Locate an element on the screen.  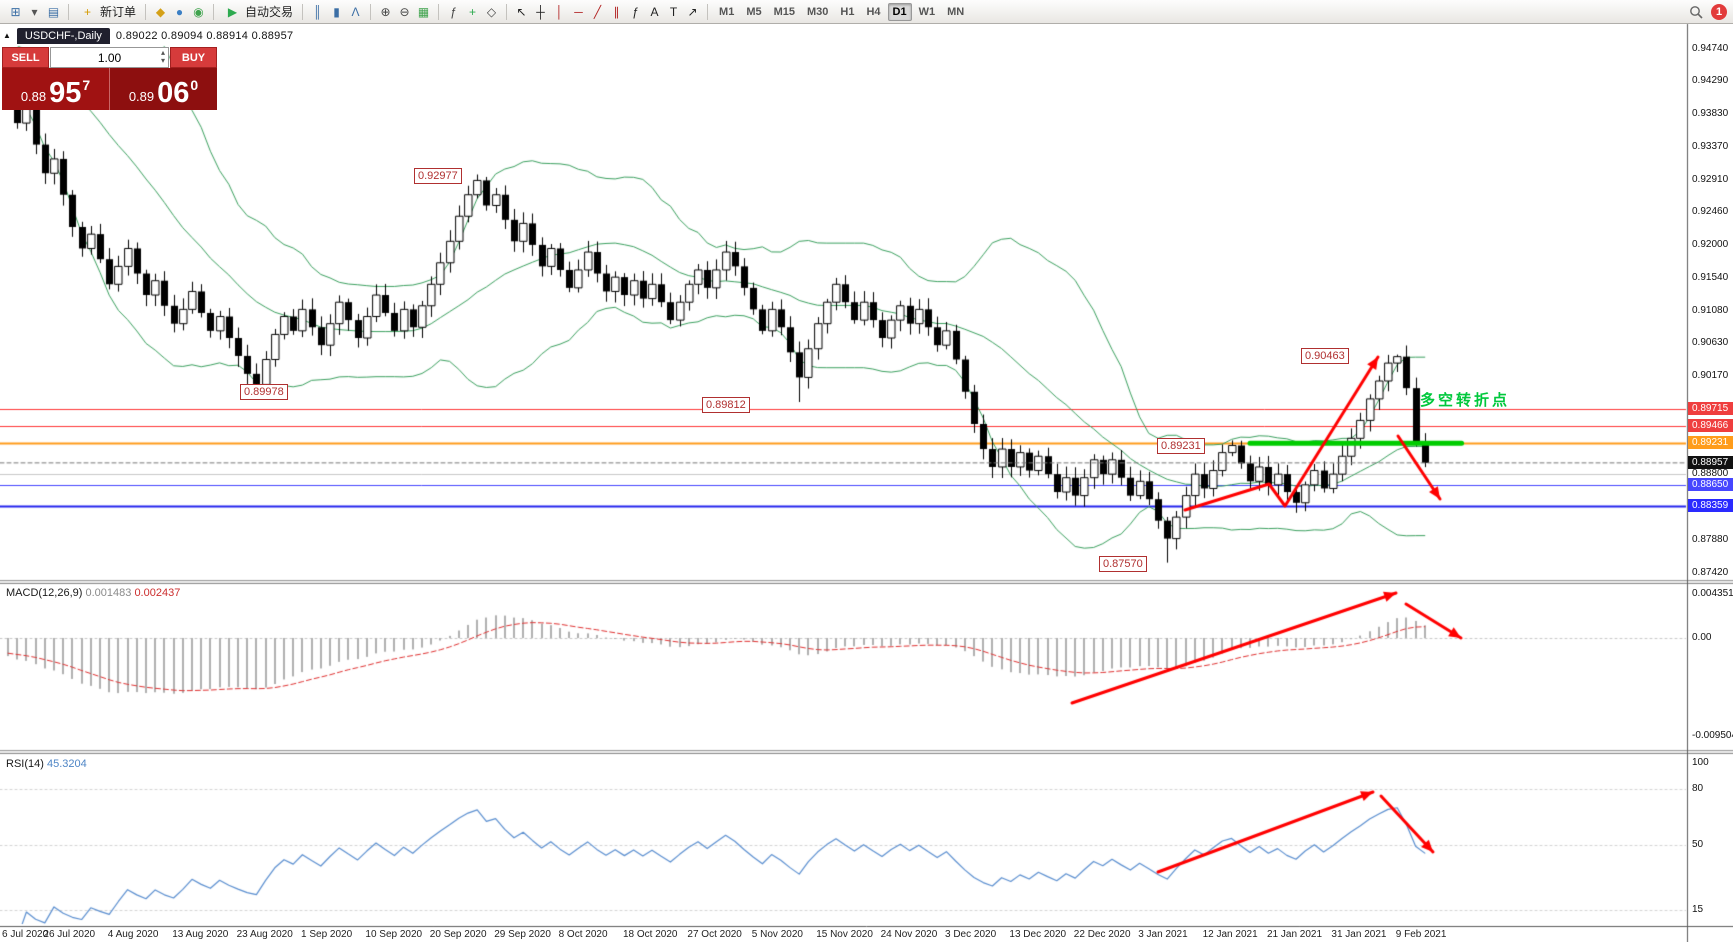
autotrade-label: 自动交易 is located at coordinates (269, 12).